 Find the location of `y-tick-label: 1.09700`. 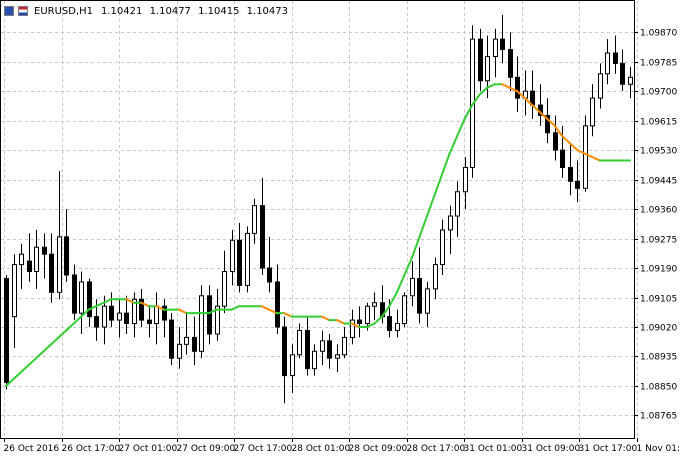

y-tick-label: 1.09700 is located at coordinates (658, 93).